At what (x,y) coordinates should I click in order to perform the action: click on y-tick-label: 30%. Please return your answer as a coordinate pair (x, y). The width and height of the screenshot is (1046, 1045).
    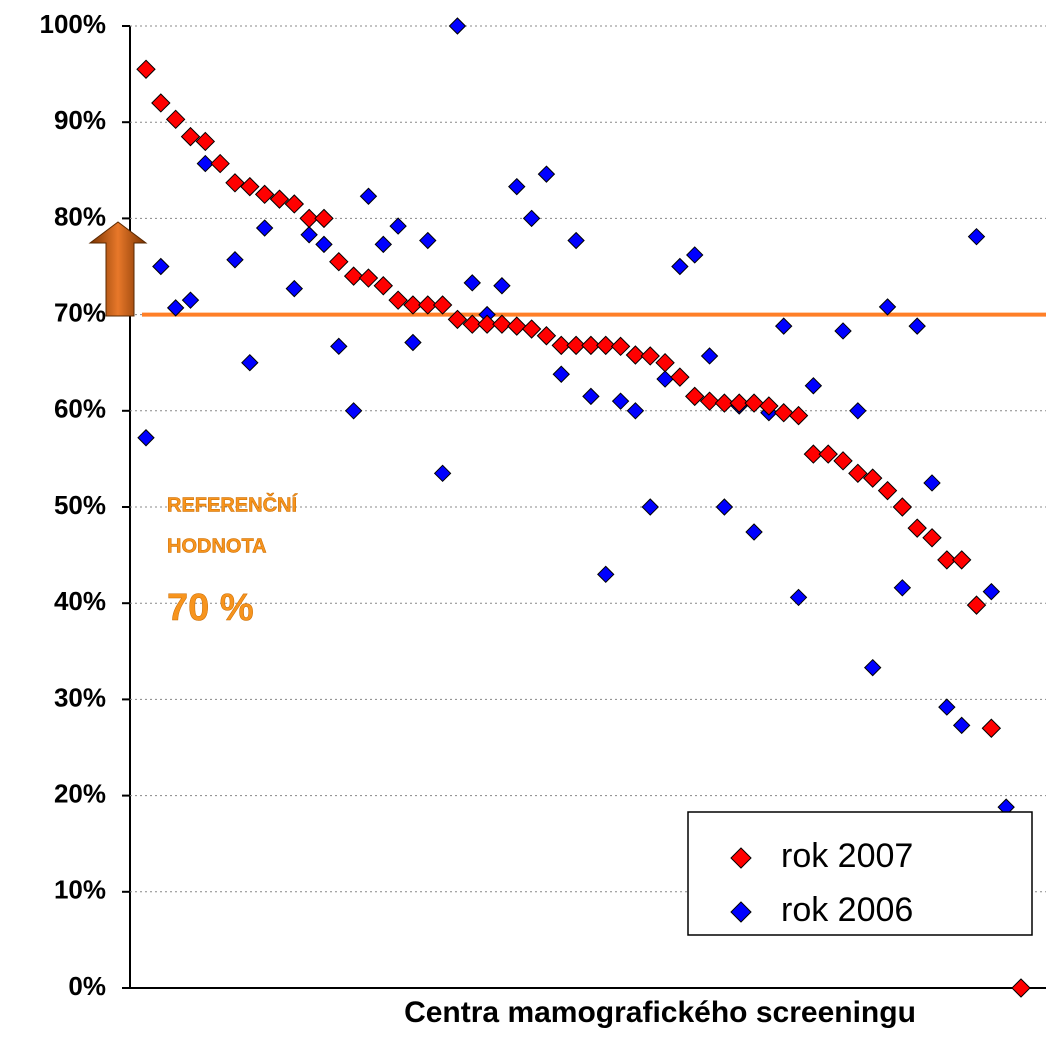
    Looking at the image, I should click on (80, 697).